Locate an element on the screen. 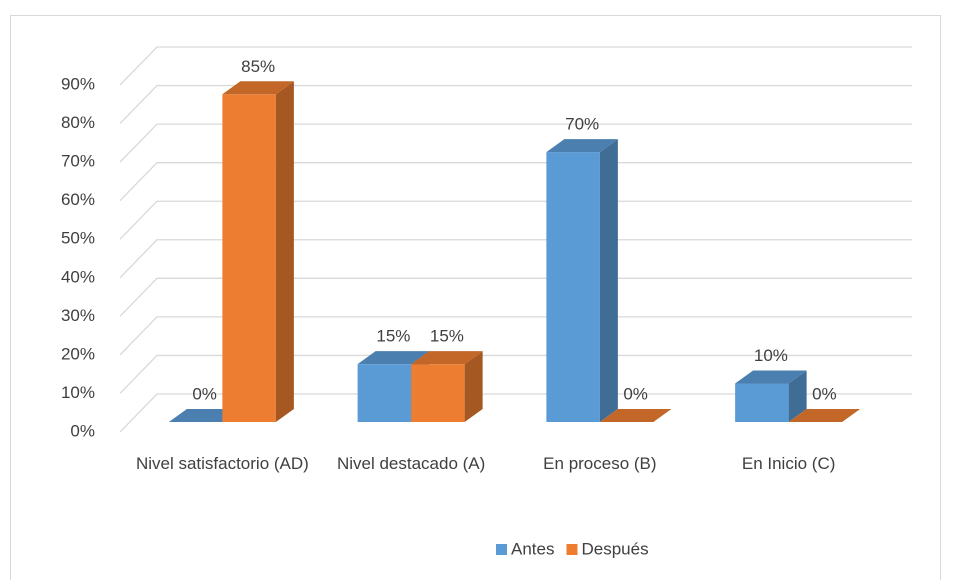 This screenshot has height=585, width=955. y-tick-label: 80% is located at coordinates (78, 122).